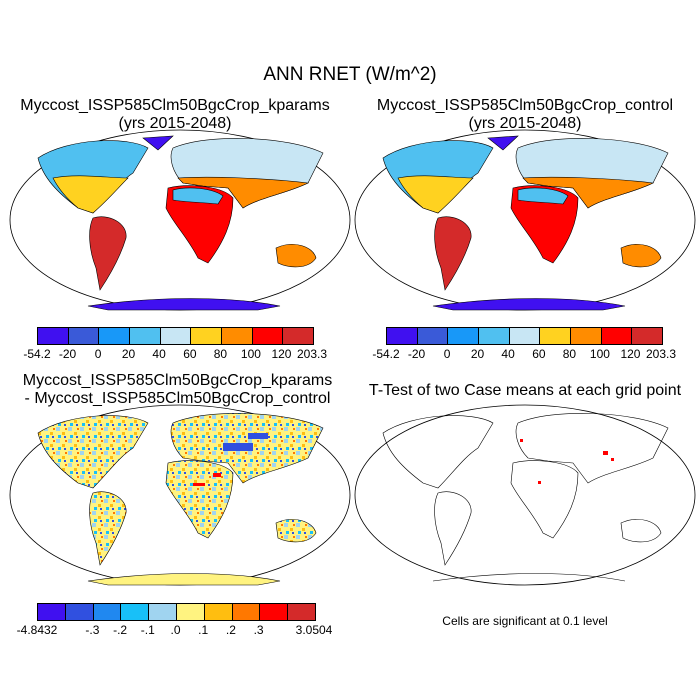  What do you see at coordinates (350, 74) in the screenshot?
I see `figure-title: ANN RNET (W/m^2)` at bounding box center [350, 74].